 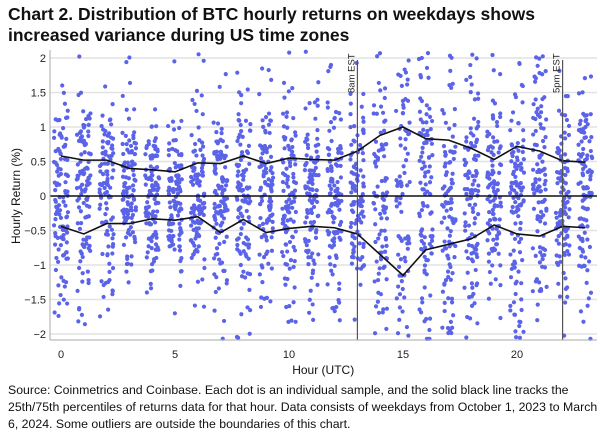 What do you see at coordinates (289, 355) in the screenshot?
I see `x-tick-label: 10` at bounding box center [289, 355].